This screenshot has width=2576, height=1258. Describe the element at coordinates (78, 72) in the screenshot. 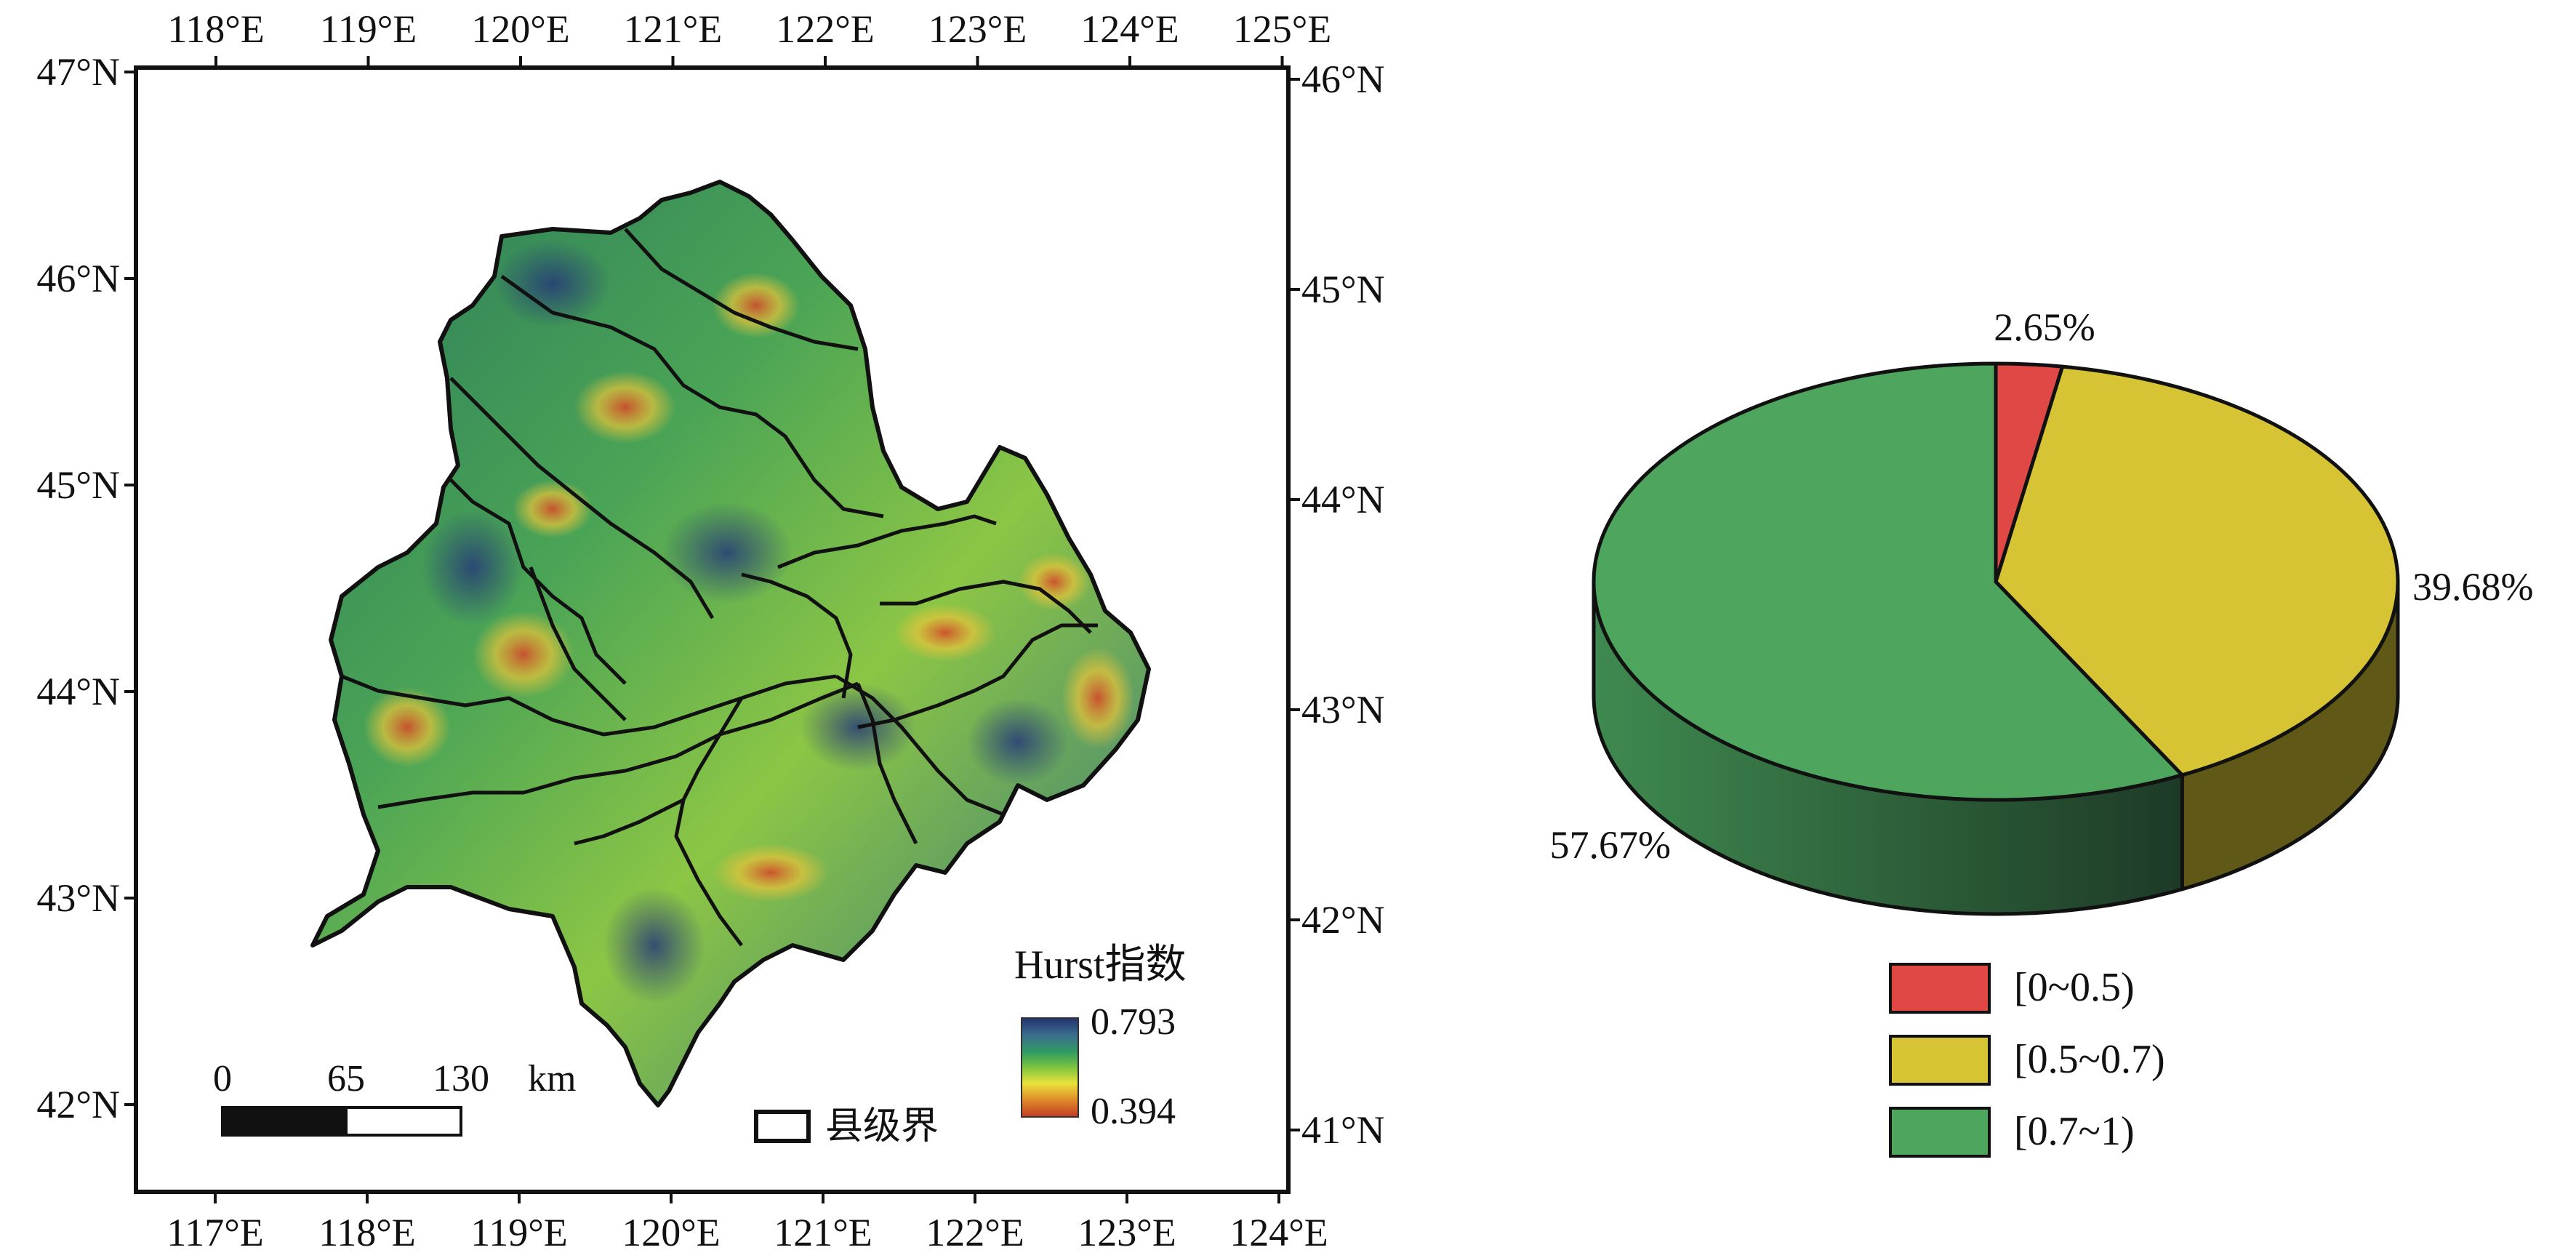

I see `left-tick-label: 47°N` at that location.